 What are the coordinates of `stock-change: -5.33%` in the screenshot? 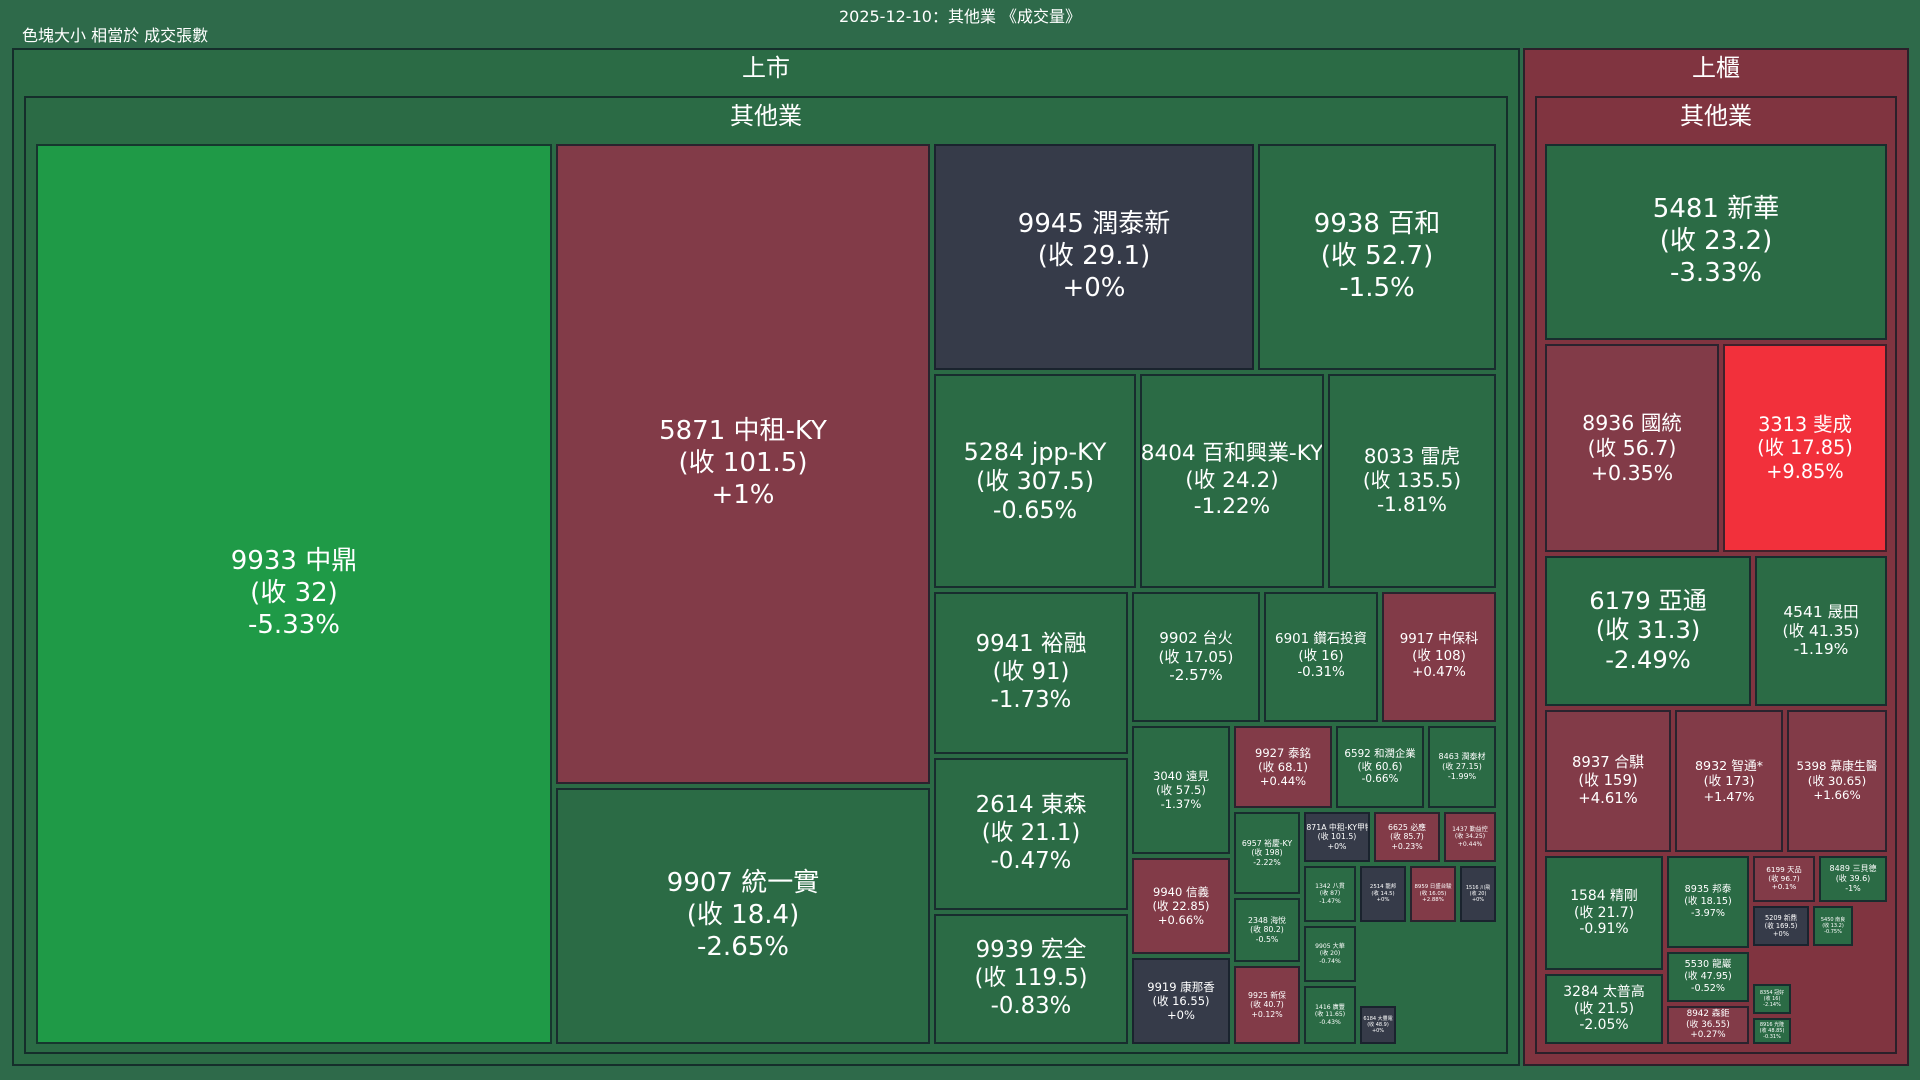 It's located at (294, 624).